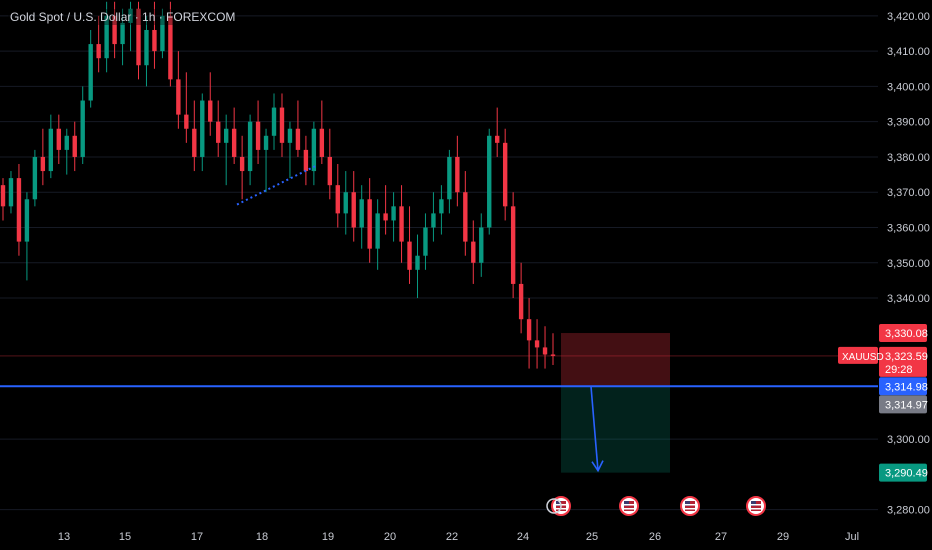  I want to click on x-tick-label: 26, so click(655, 537).